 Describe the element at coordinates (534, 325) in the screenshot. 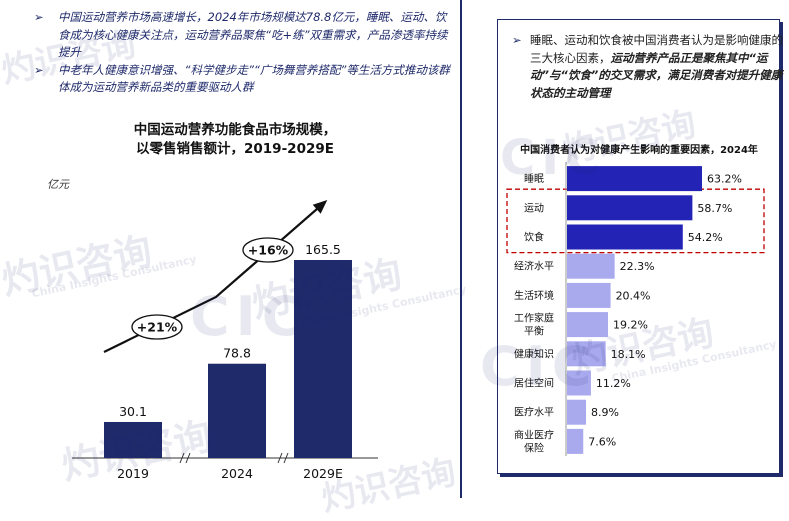

I see `category-label: 工作家庭平衡` at that location.